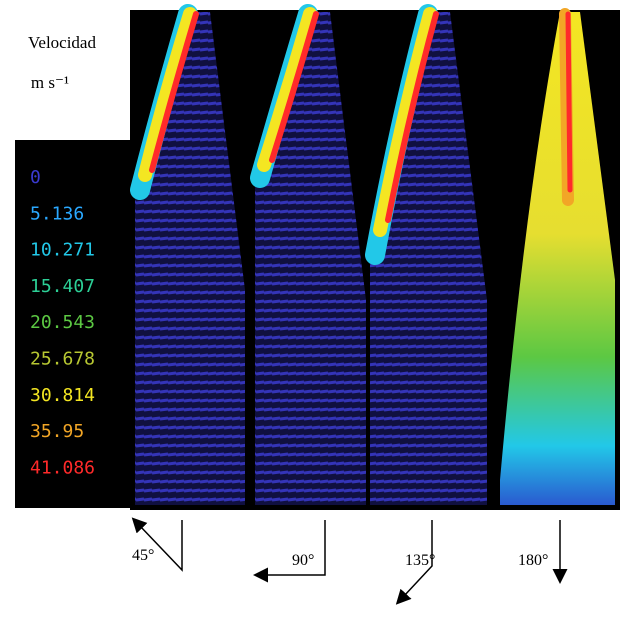  I want to click on legend-value: 0, so click(35, 177).